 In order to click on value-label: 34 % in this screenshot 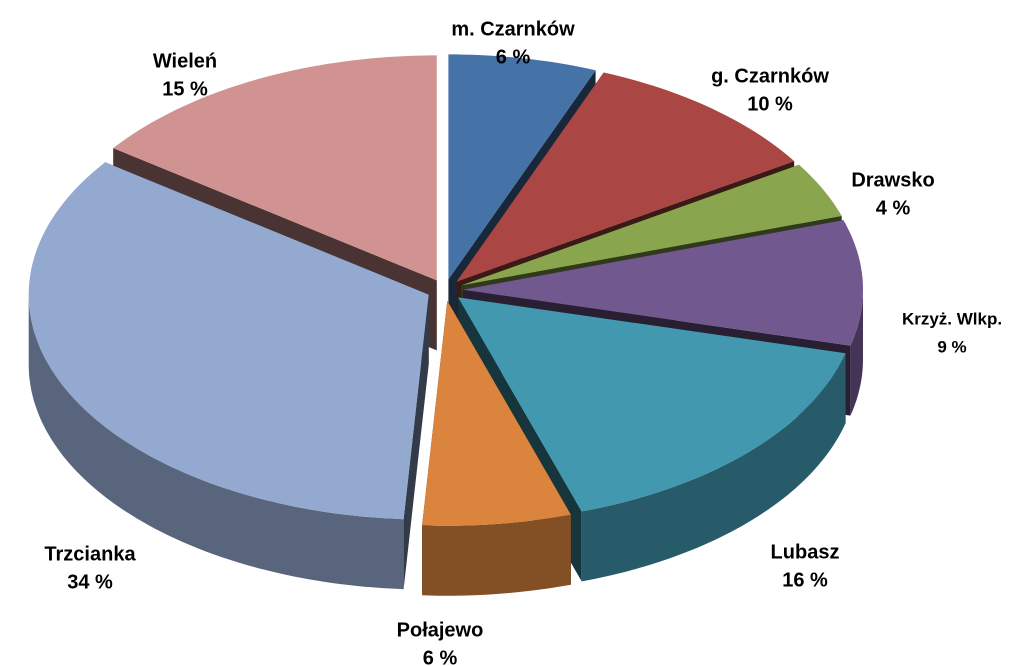, I will do `click(90, 582)`.